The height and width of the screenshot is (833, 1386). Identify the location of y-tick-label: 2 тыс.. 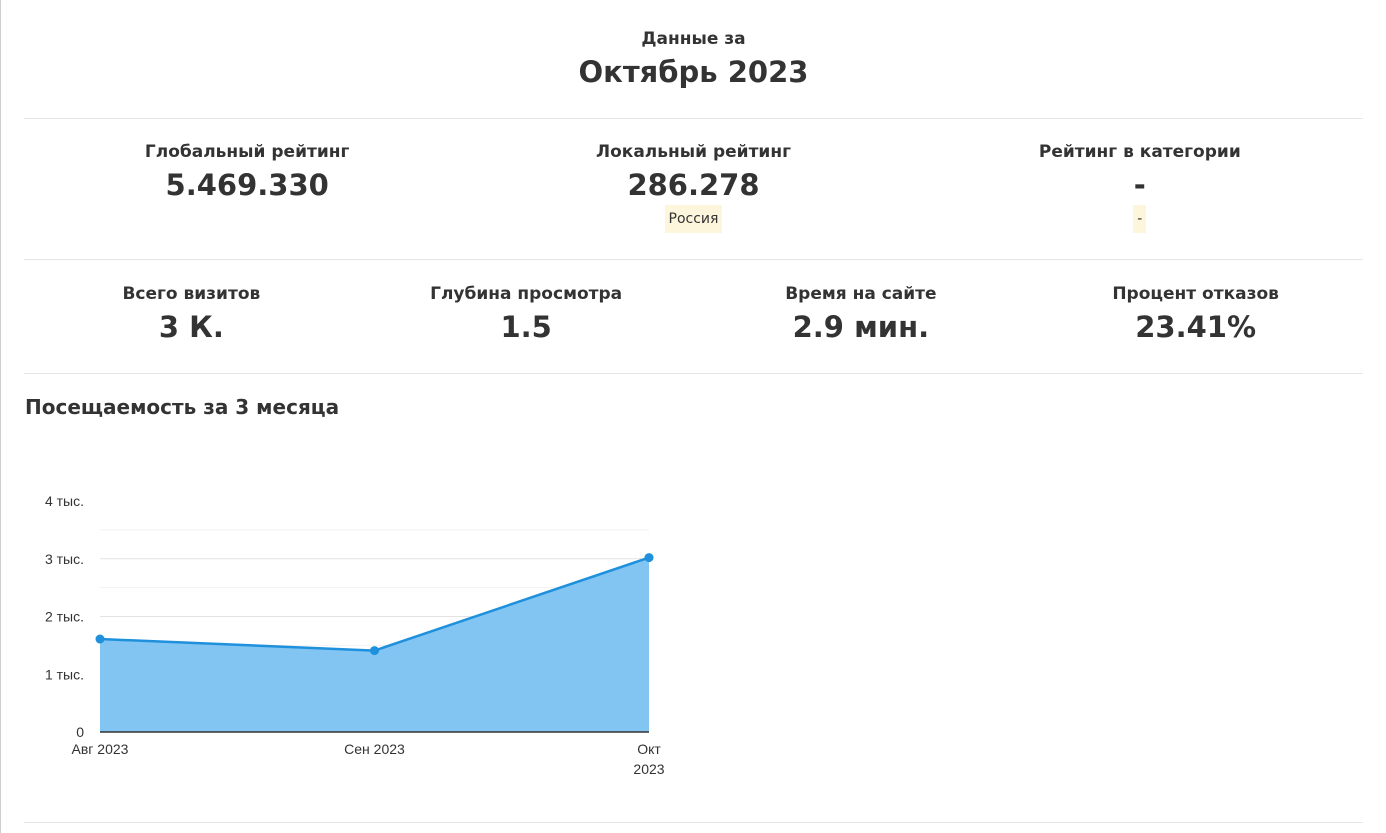
(64, 617).